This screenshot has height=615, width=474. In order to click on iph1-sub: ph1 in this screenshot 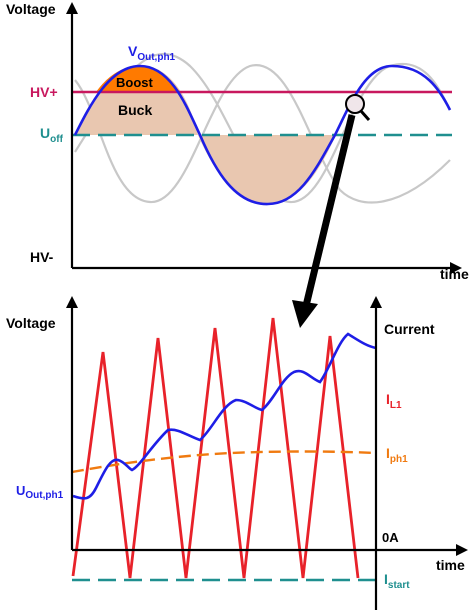, I will do `click(399, 459)`.